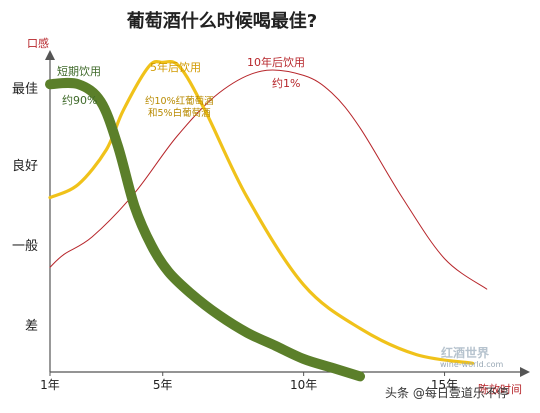  I want to click on credit-text: 头条 @每日壹道乐不停, so click(447, 392).